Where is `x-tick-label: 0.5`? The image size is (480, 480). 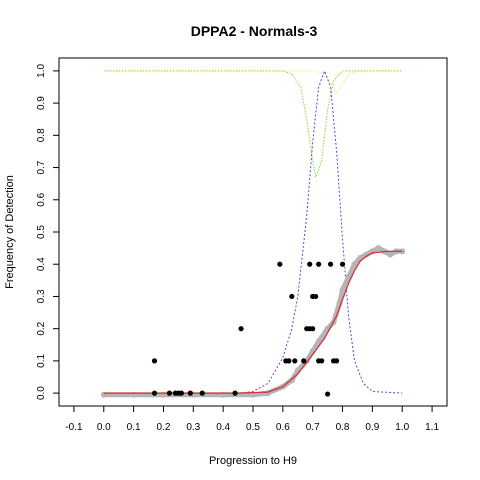
x-tick-label: 0.5 is located at coordinates (253, 427).